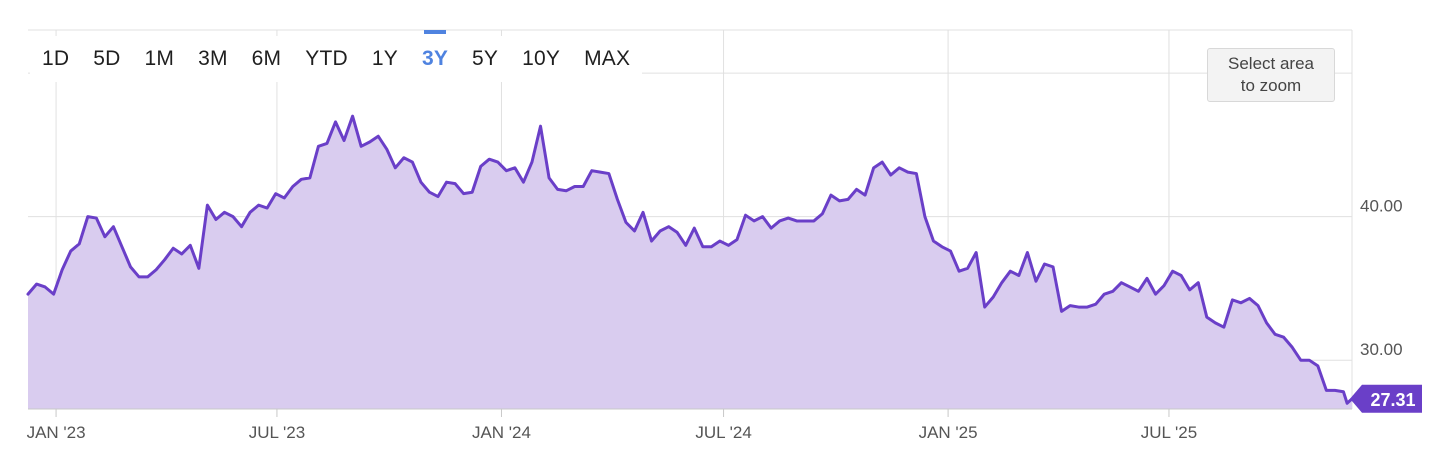 Image resolution: width=1456 pixels, height=453 pixels. Describe the element at coordinates (277, 432) in the screenshot. I see `x-tick-label-1: JUL '23` at that location.